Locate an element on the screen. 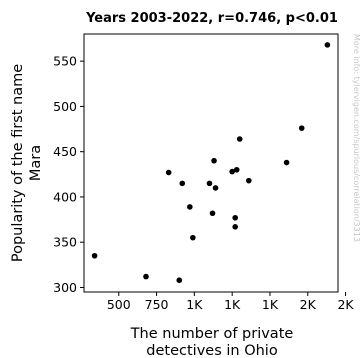 The image size is (364, 358). y-axis-label-line-1: Popularity of the first name is located at coordinates (18, 163).